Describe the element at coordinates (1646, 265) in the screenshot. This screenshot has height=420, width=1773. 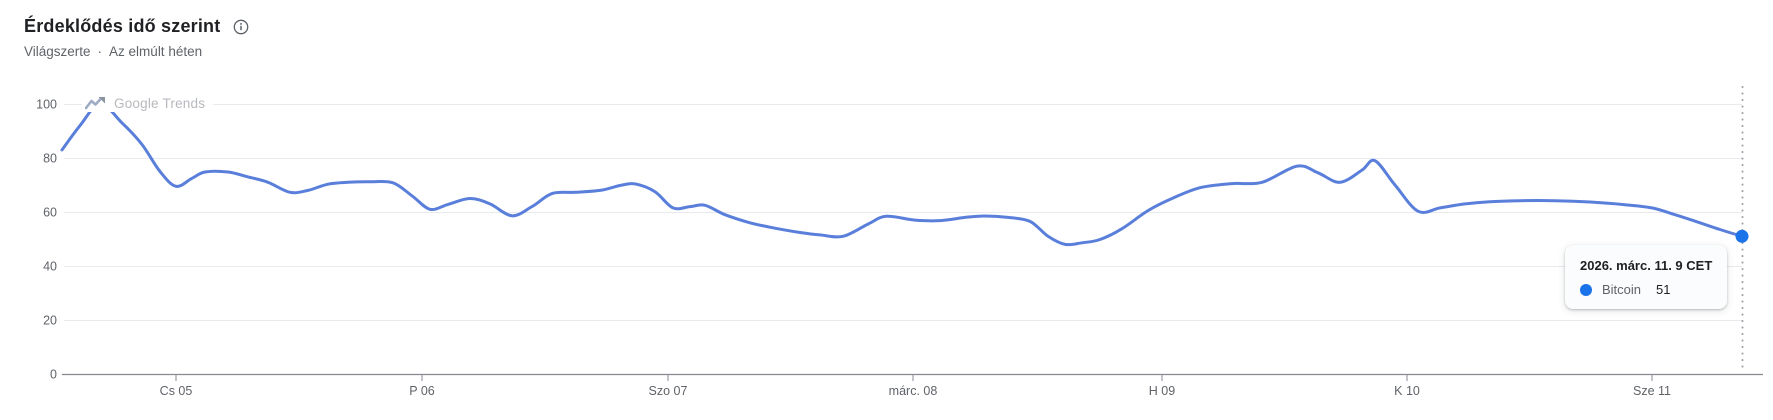
I see `tooltip-date: 2026. márc. 11. 9 CET` at that location.